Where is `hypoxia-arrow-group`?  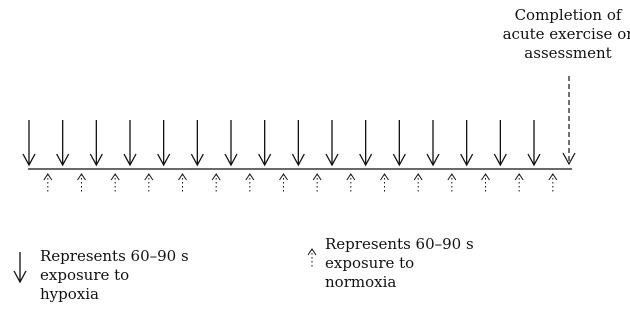 hypoxia-arrow-group is located at coordinates (281, 143).